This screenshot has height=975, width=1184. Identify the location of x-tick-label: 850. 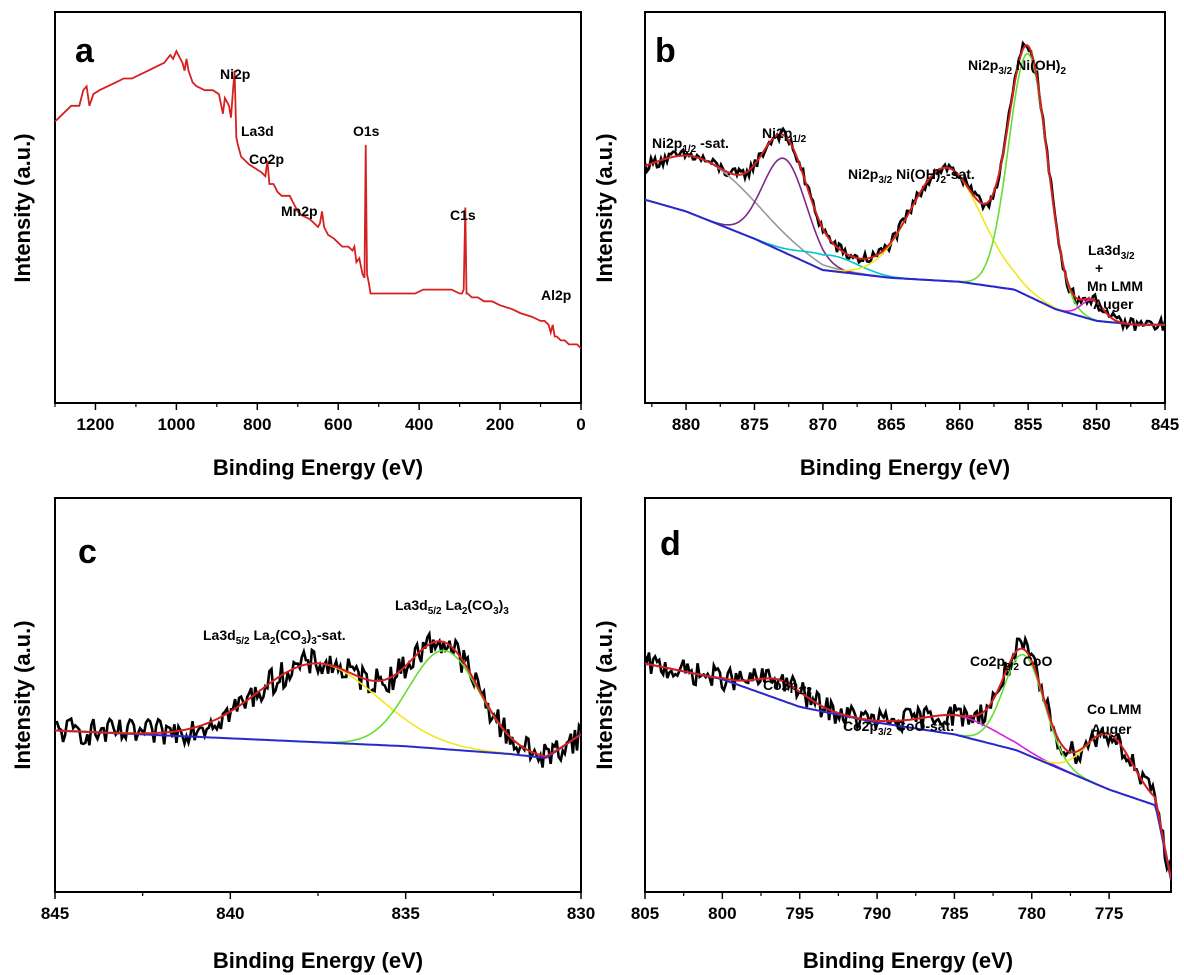
(1096, 424).